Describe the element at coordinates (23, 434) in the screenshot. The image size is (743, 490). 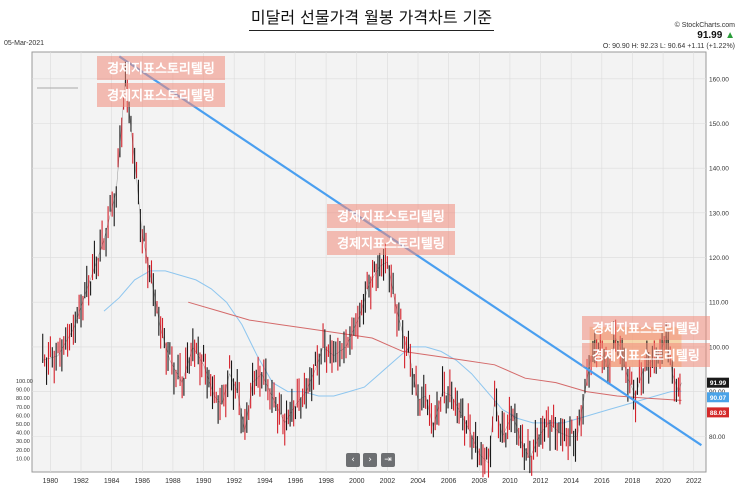
I see `left-axis-tick-label: 40.00` at that location.